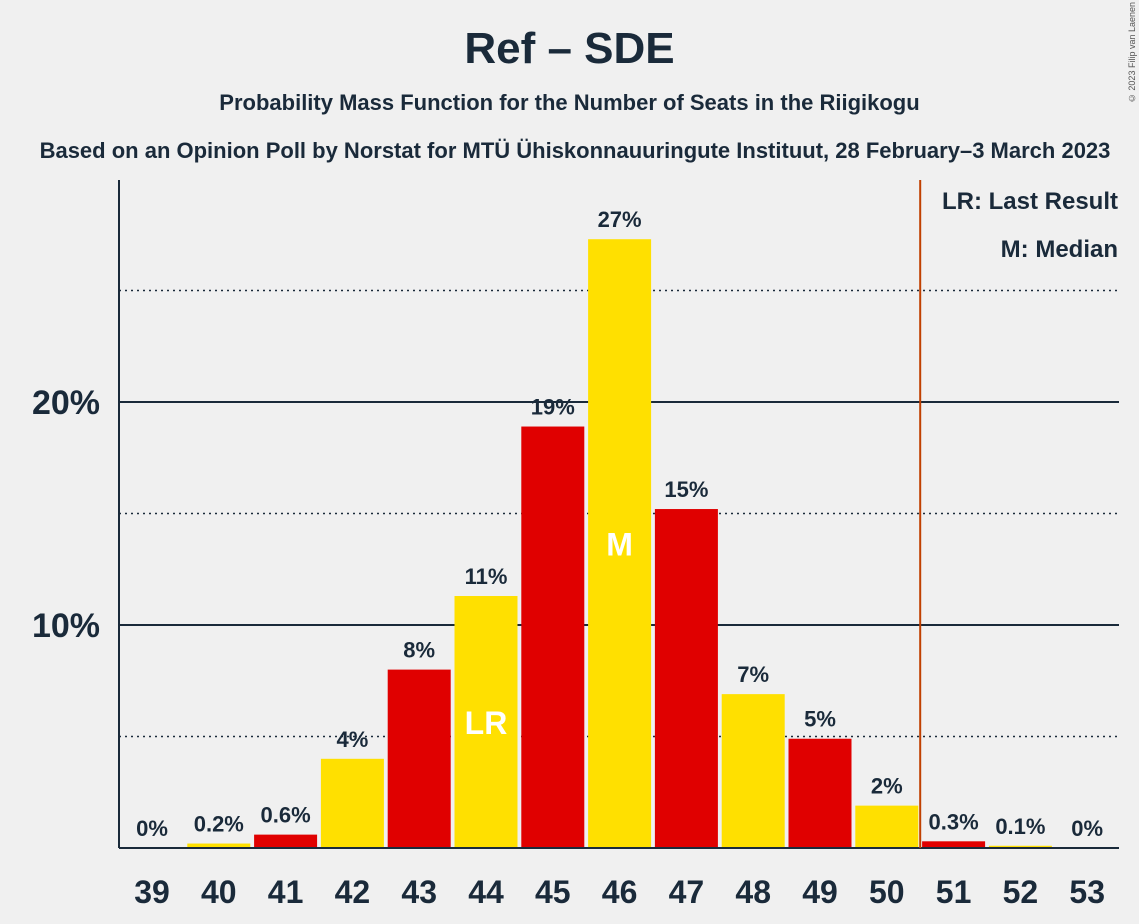  What do you see at coordinates (353, 739) in the screenshot?
I see `data-label: 4%` at bounding box center [353, 739].